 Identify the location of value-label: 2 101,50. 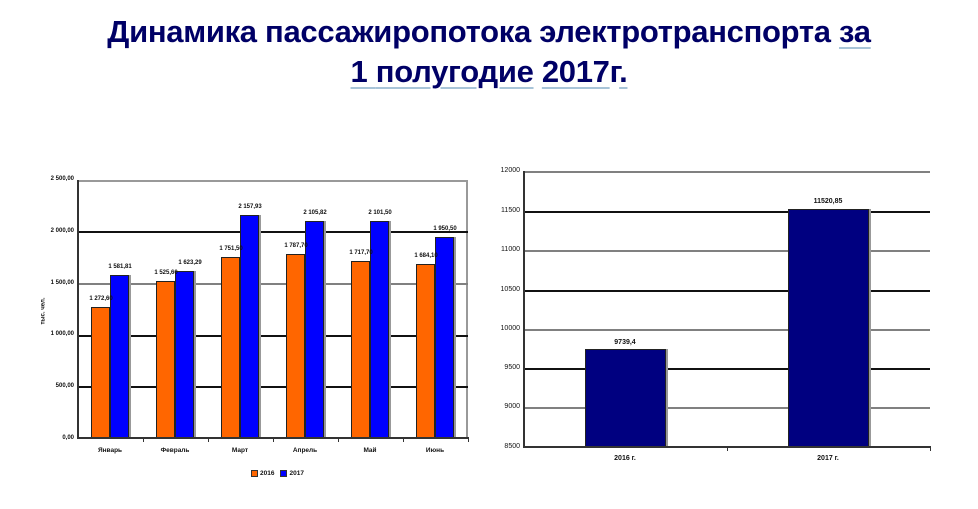
(380, 213).